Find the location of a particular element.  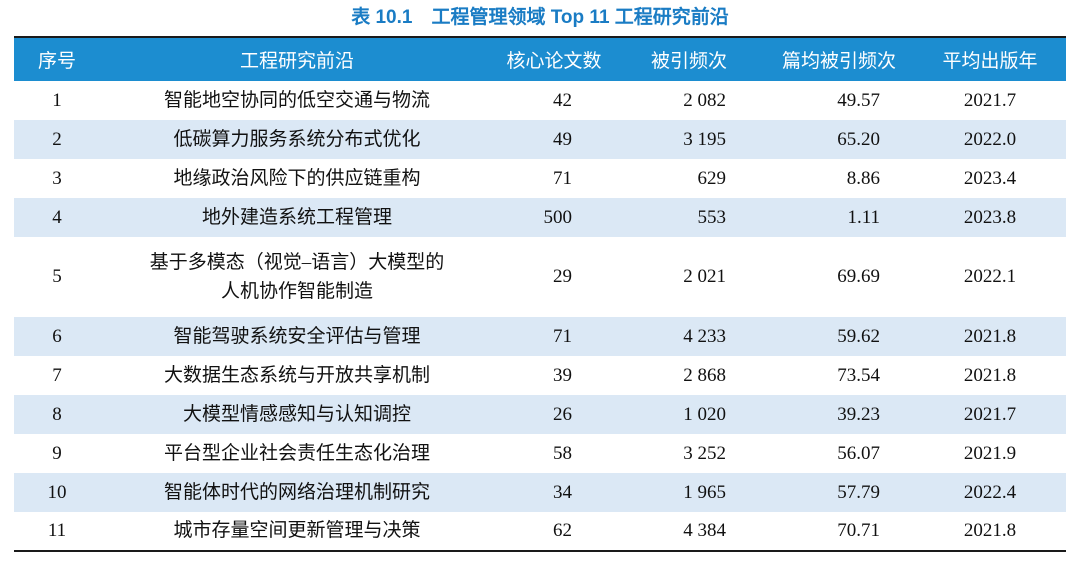

table-row: 2 低碳算力服务系统分布式优化 49 3 195 65.20 2022.0 is located at coordinates (540, 139).